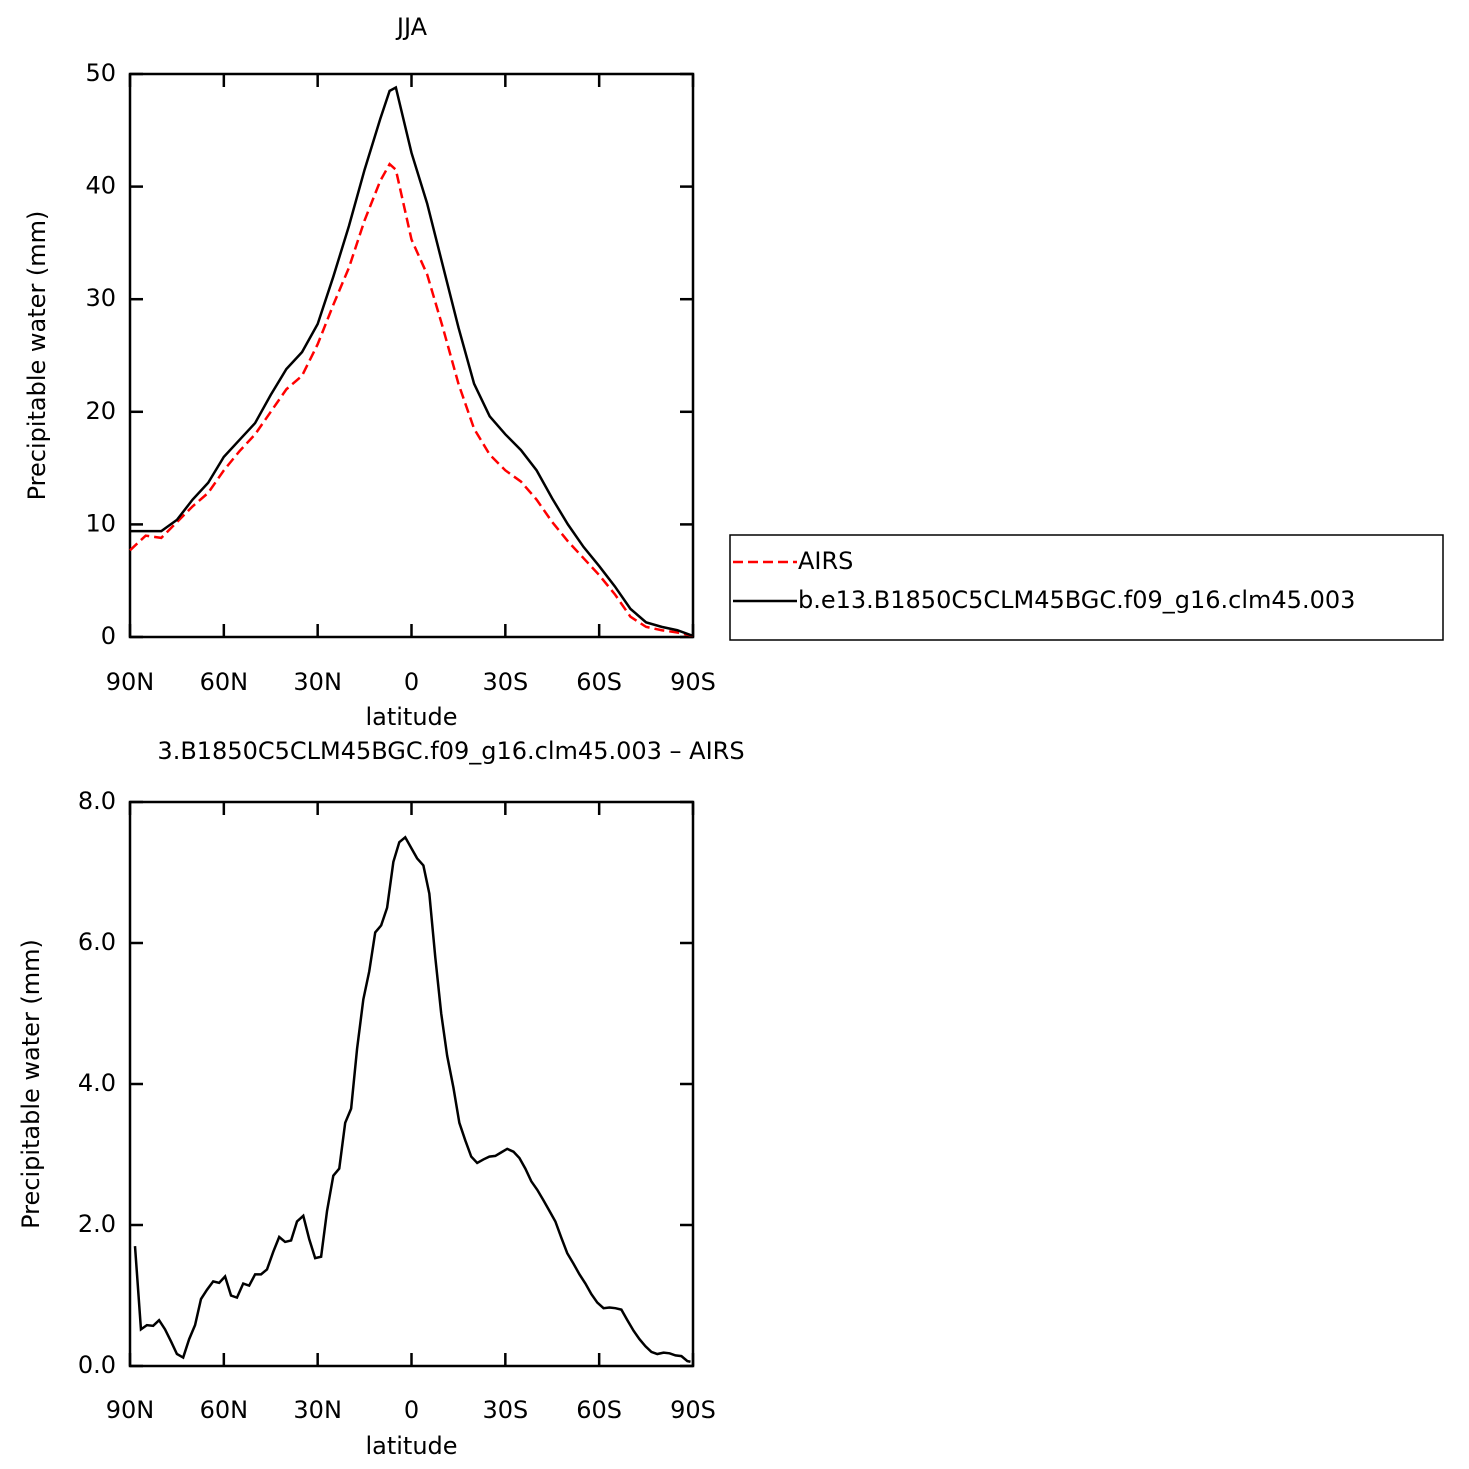 This screenshot has height=1469, width=1469. Describe the element at coordinates (1076, 600) in the screenshot. I see `legend-label: b.e13.B1850C5CLM45BGC.f09_g16.clm45.003` at that location.